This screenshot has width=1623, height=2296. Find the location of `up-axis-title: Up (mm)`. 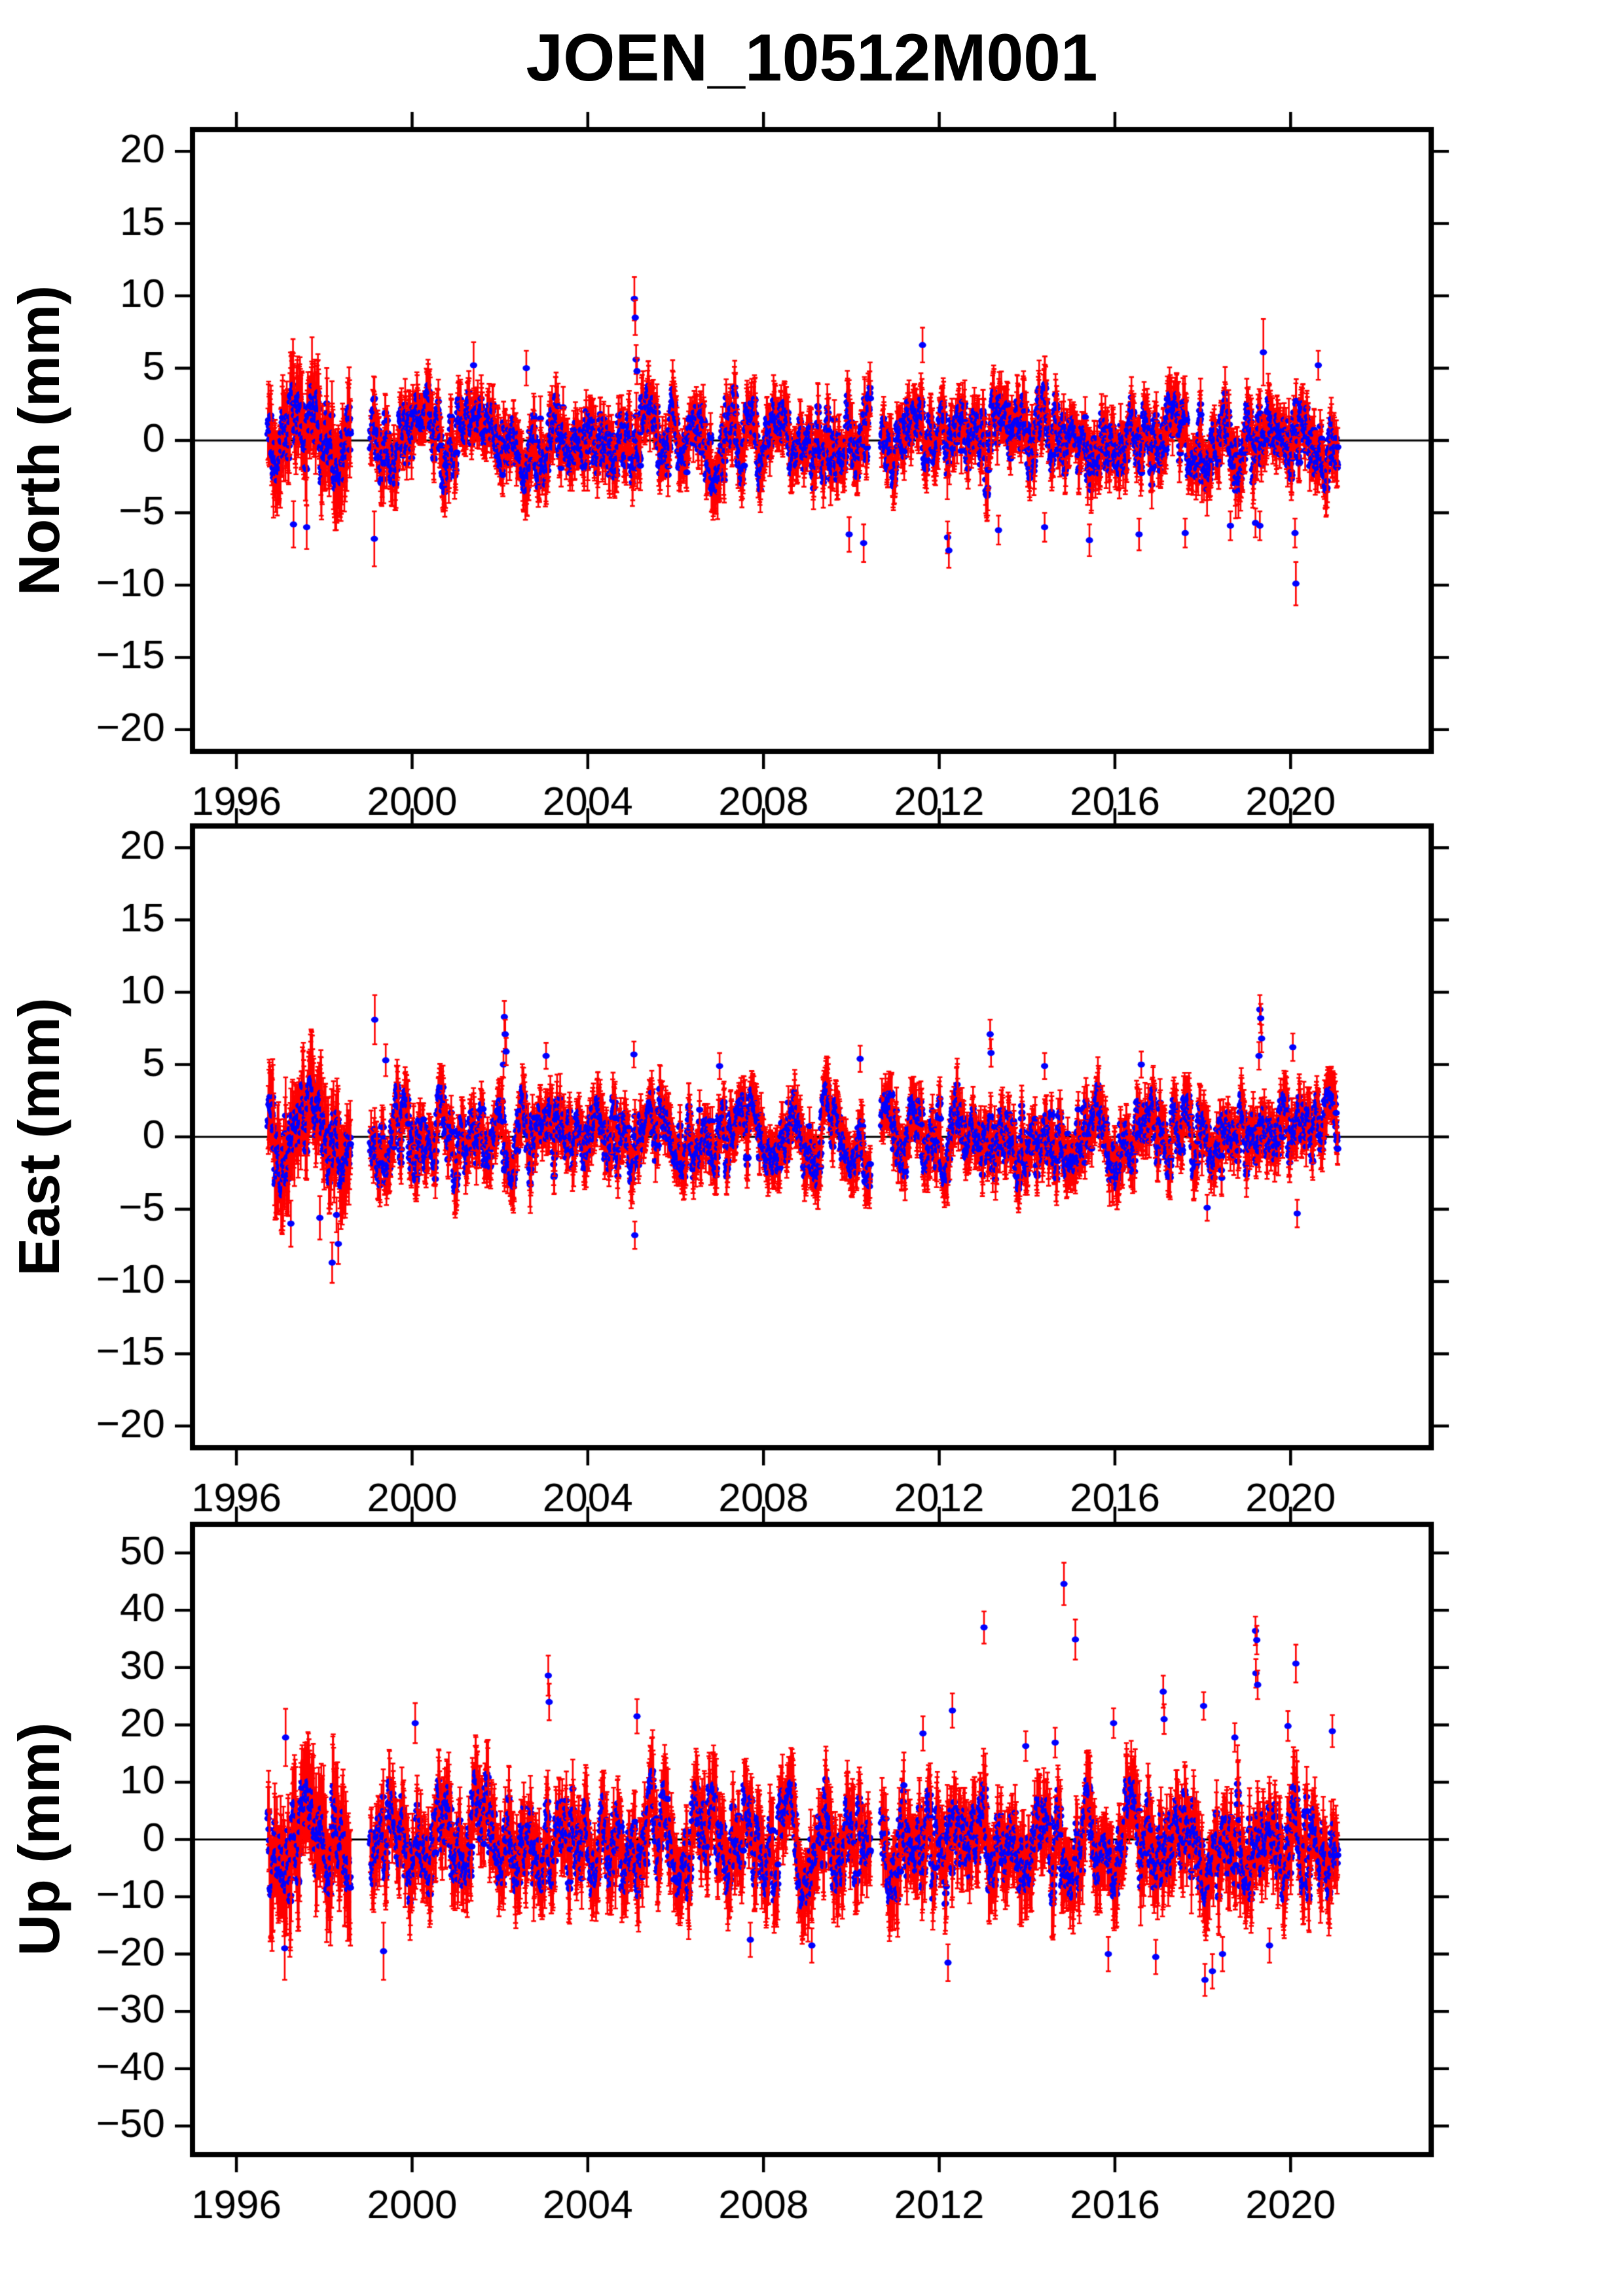

up-axis-title: Up (mm) is located at coordinates (39, 1839).